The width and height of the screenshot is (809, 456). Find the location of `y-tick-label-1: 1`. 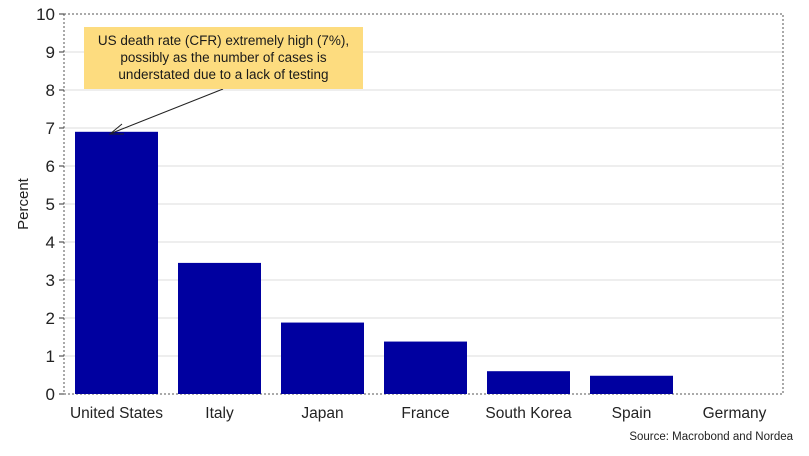

y-tick-label-1: 1 is located at coordinates (50, 356).